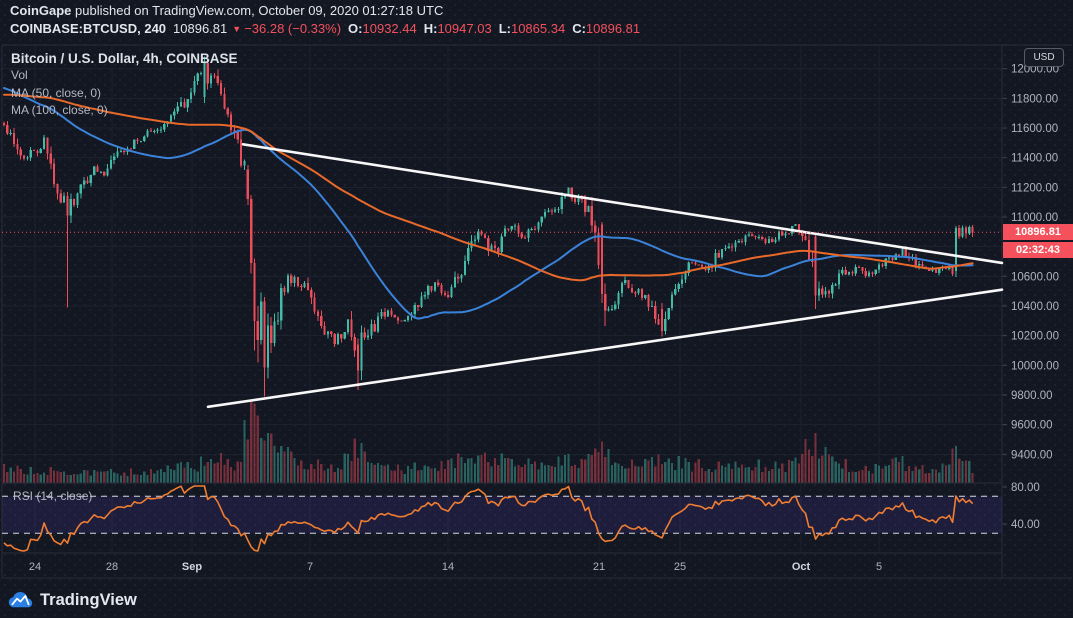  What do you see at coordinates (1035, 307) in the screenshot?
I see `svg-text: 10400.00` at bounding box center [1035, 307].